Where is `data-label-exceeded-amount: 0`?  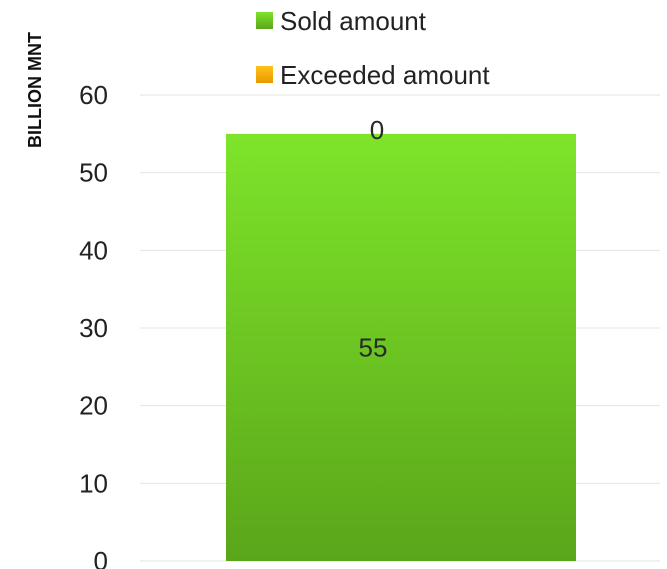
data-label-exceeded-amount: 0 is located at coordinates (377, 130).